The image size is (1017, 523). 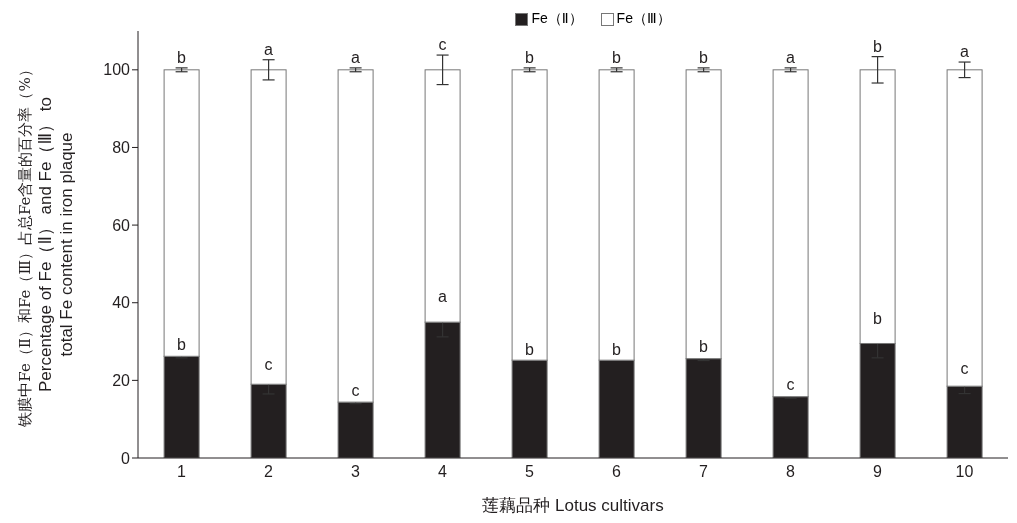 What do you see at coordinates (269, 472) in the screenshot?
I see `x-tick-label: 2` at bounding box center [269, 472].